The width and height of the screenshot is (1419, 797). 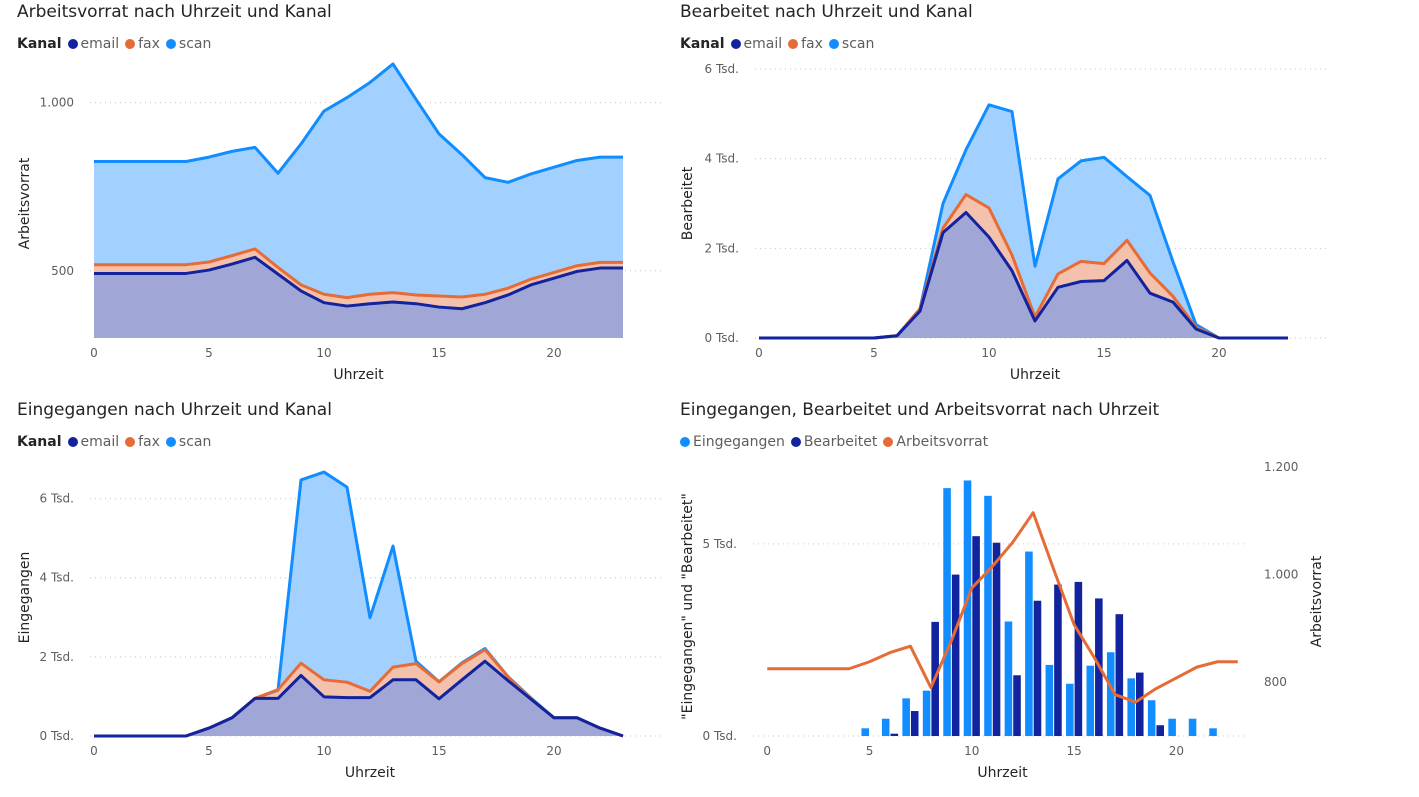 What do you see at coordinates (688, 606) in the screenshot?
I see `y-axis-title: "Eingegangen" und "Bearbeitet"` at bounding box center [688, 606].